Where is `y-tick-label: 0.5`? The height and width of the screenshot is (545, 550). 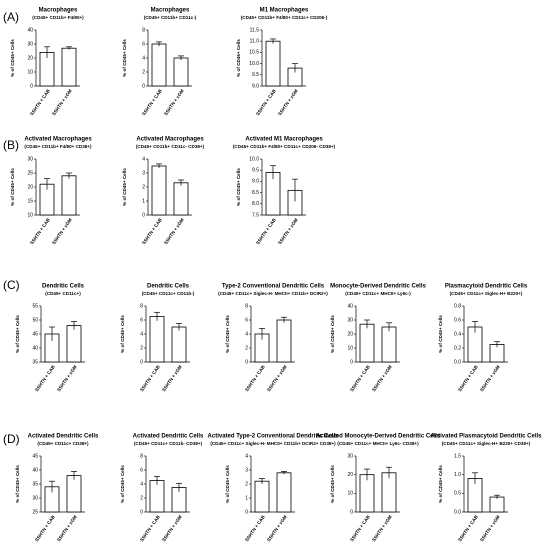
y-tick-label: 0.5 is located at coordinates (457, 494).